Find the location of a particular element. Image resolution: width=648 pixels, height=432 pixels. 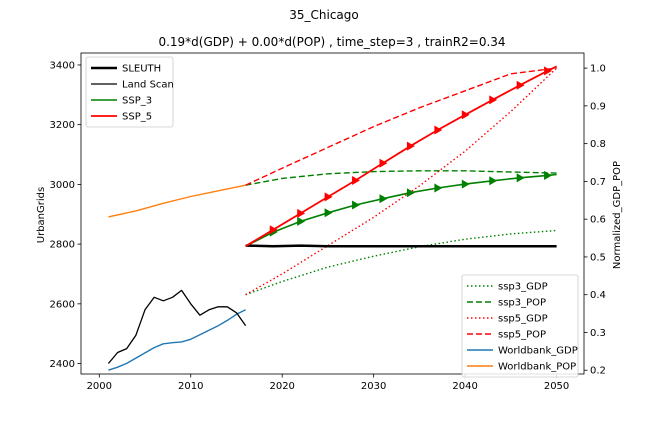

y-right-tick-label: 0.3 is located at coordinates (598, 333).